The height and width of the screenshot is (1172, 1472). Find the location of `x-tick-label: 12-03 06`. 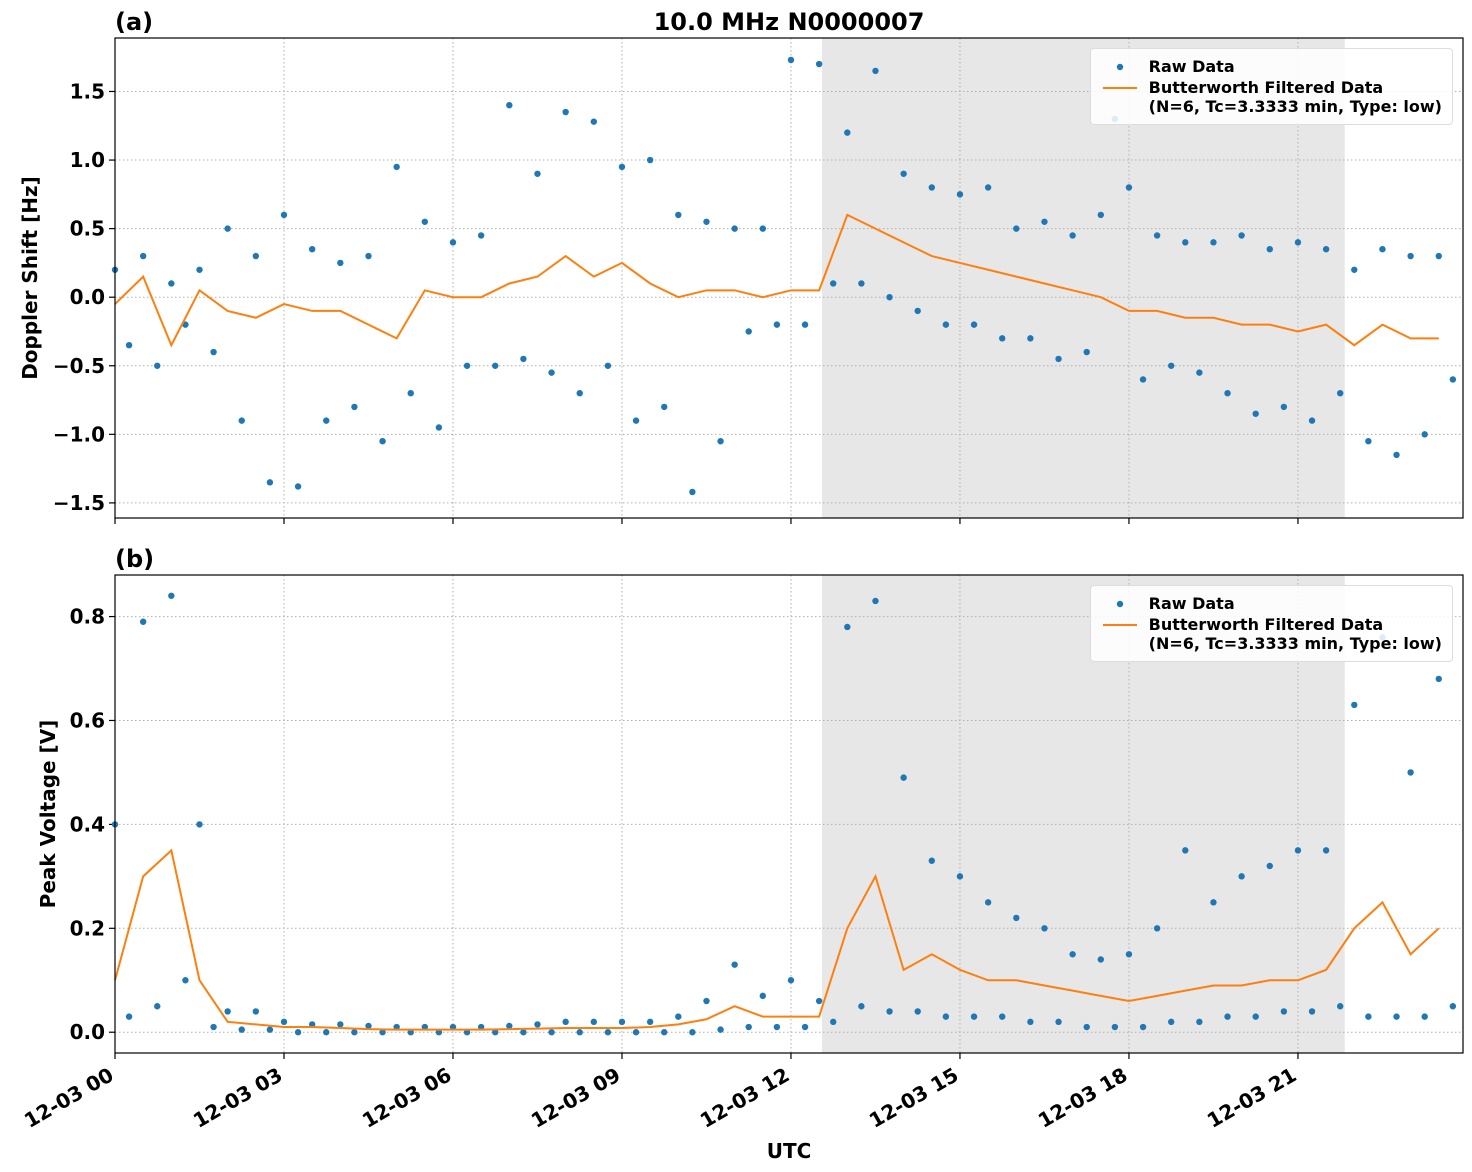

x-tick-label: 12-03 06 is located at coordinates (407, 1098).